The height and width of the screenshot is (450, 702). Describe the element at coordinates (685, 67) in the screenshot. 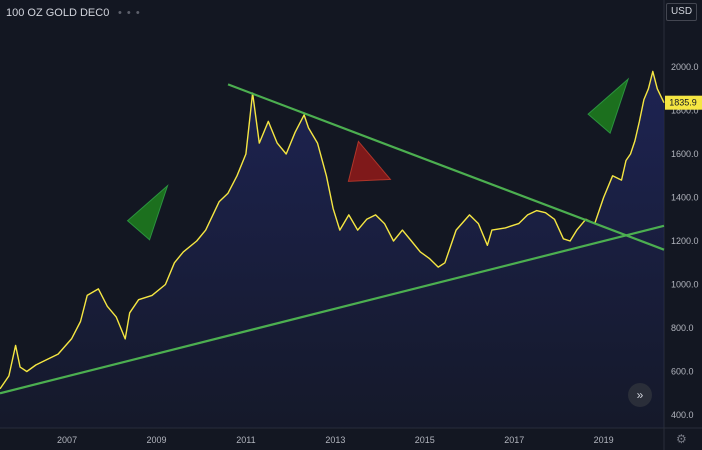

I see `y-tick-label: 2000.0` at that location.